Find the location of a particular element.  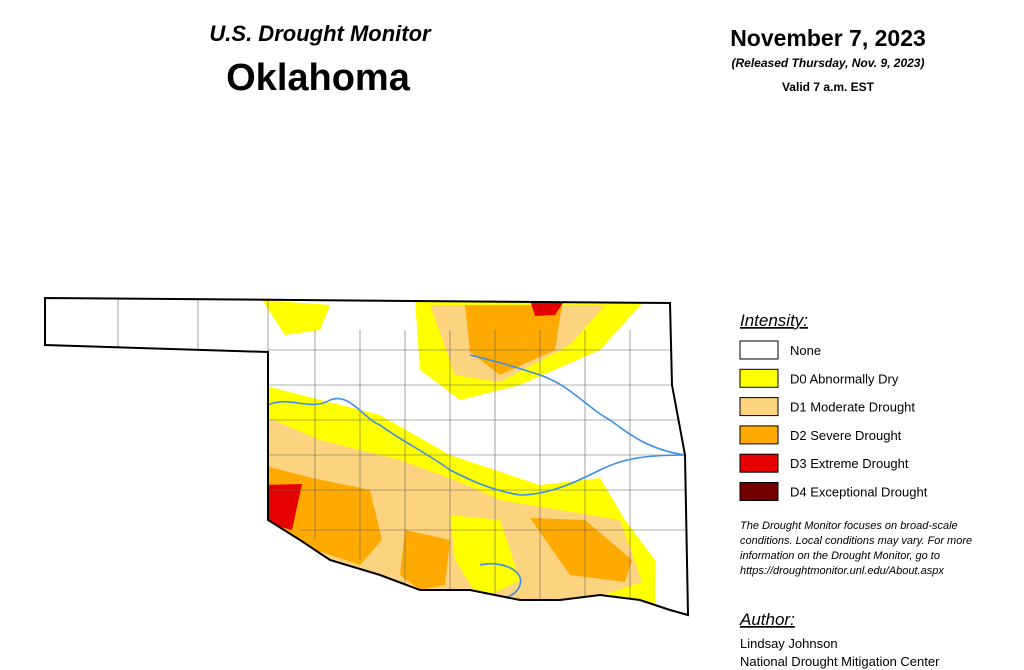

state-name: Oklahoma is located at coordinates (318, 78).